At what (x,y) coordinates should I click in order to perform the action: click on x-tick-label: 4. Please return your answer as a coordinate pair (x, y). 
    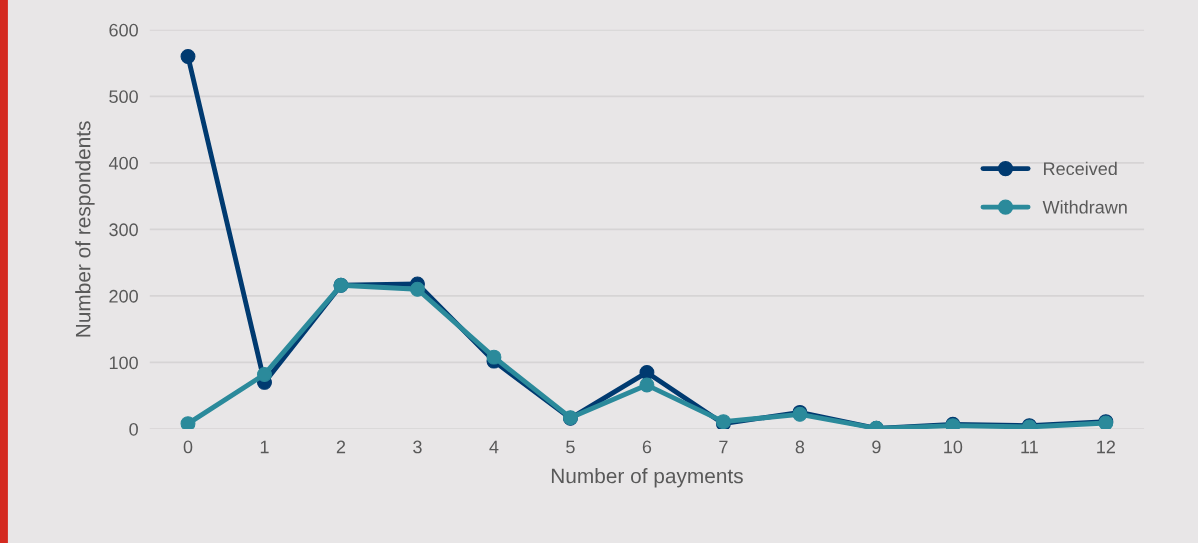
    Looking at the image, I should click on (494, 447).